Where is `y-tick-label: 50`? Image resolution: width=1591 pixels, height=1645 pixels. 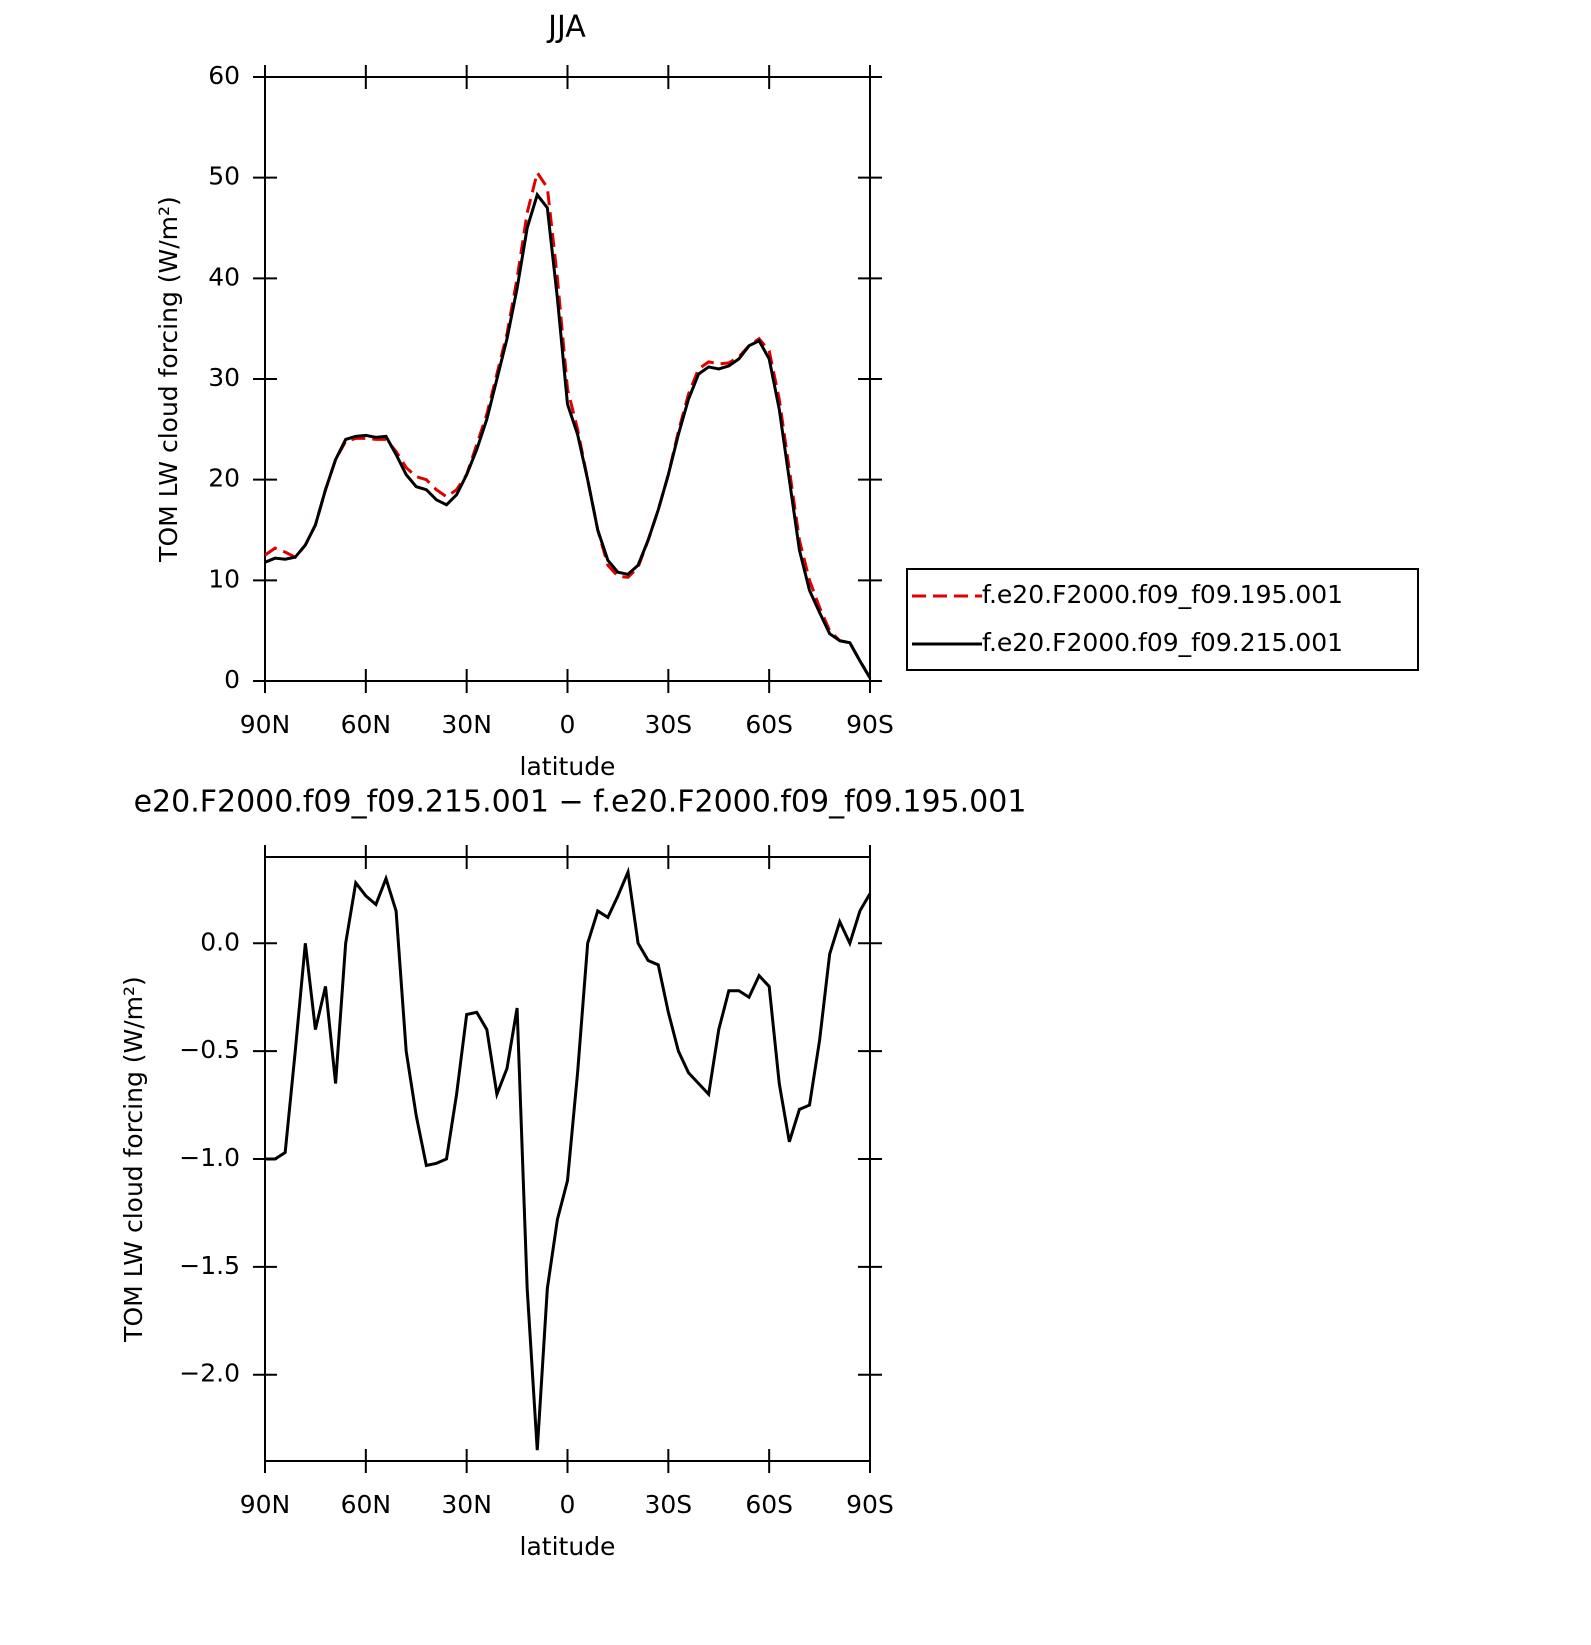 y-tick-label: 50 is located at coordinates (224, 176).